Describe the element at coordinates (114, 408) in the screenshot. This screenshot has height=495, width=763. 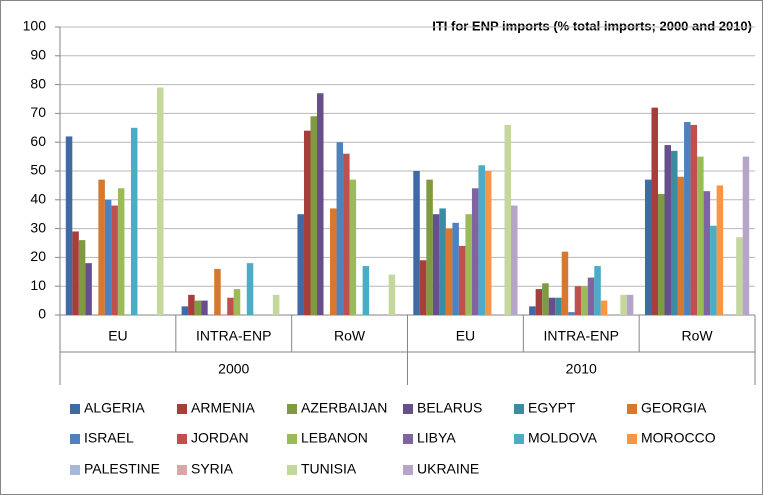
I see `legend-label: ALGERIA` at that location.